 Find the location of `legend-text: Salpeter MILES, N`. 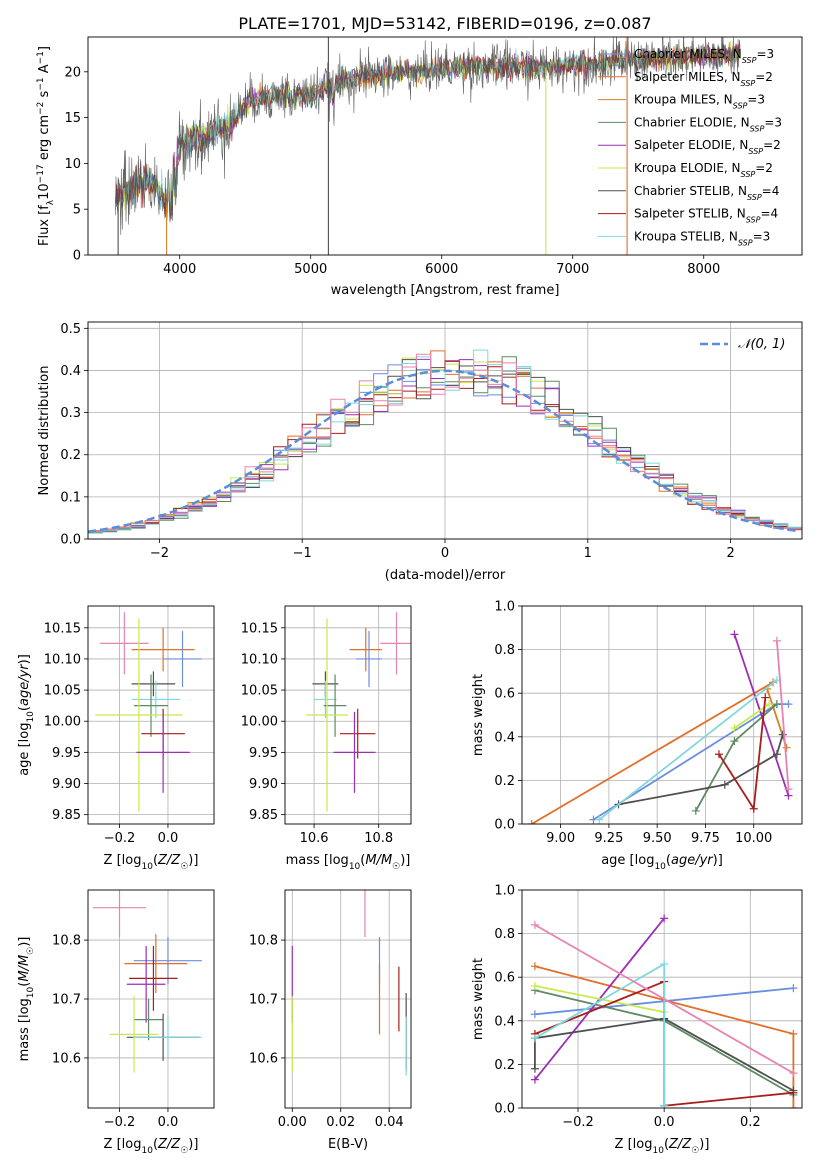

legend-text: Salpeter MILES, N is located at coordinates (687, 77).